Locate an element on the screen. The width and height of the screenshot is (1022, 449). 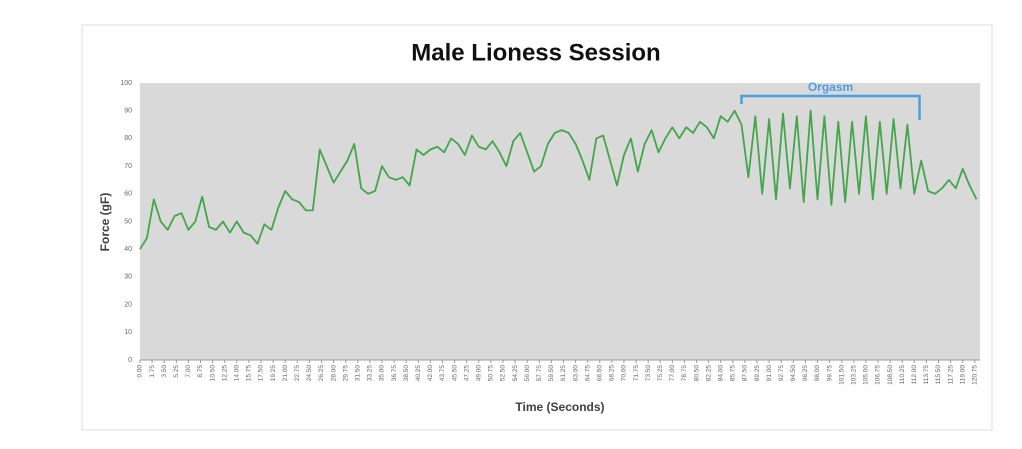
x-tick-label: 28.00 is located at coordinates (333, 373).